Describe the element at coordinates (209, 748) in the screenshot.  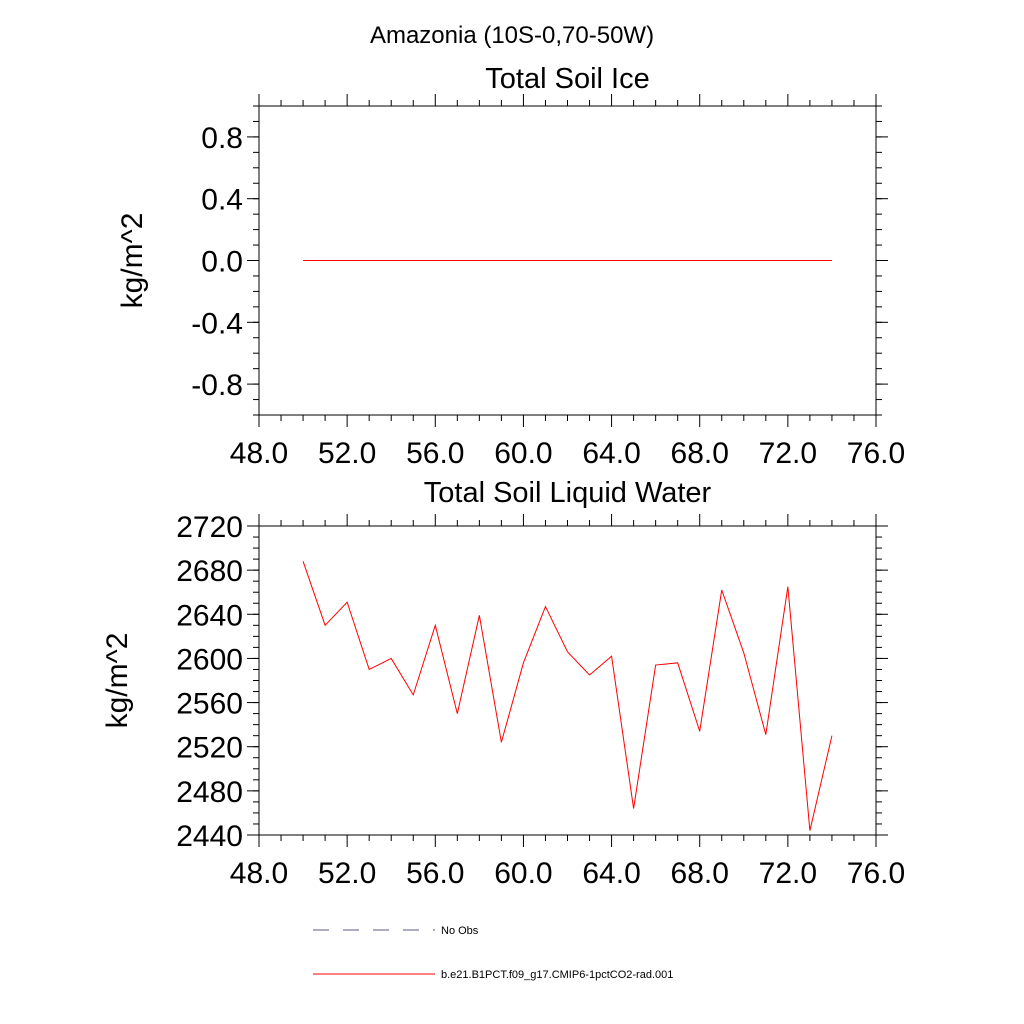
I see `soil-liquid-water-ytick-label: 2520` at that location.